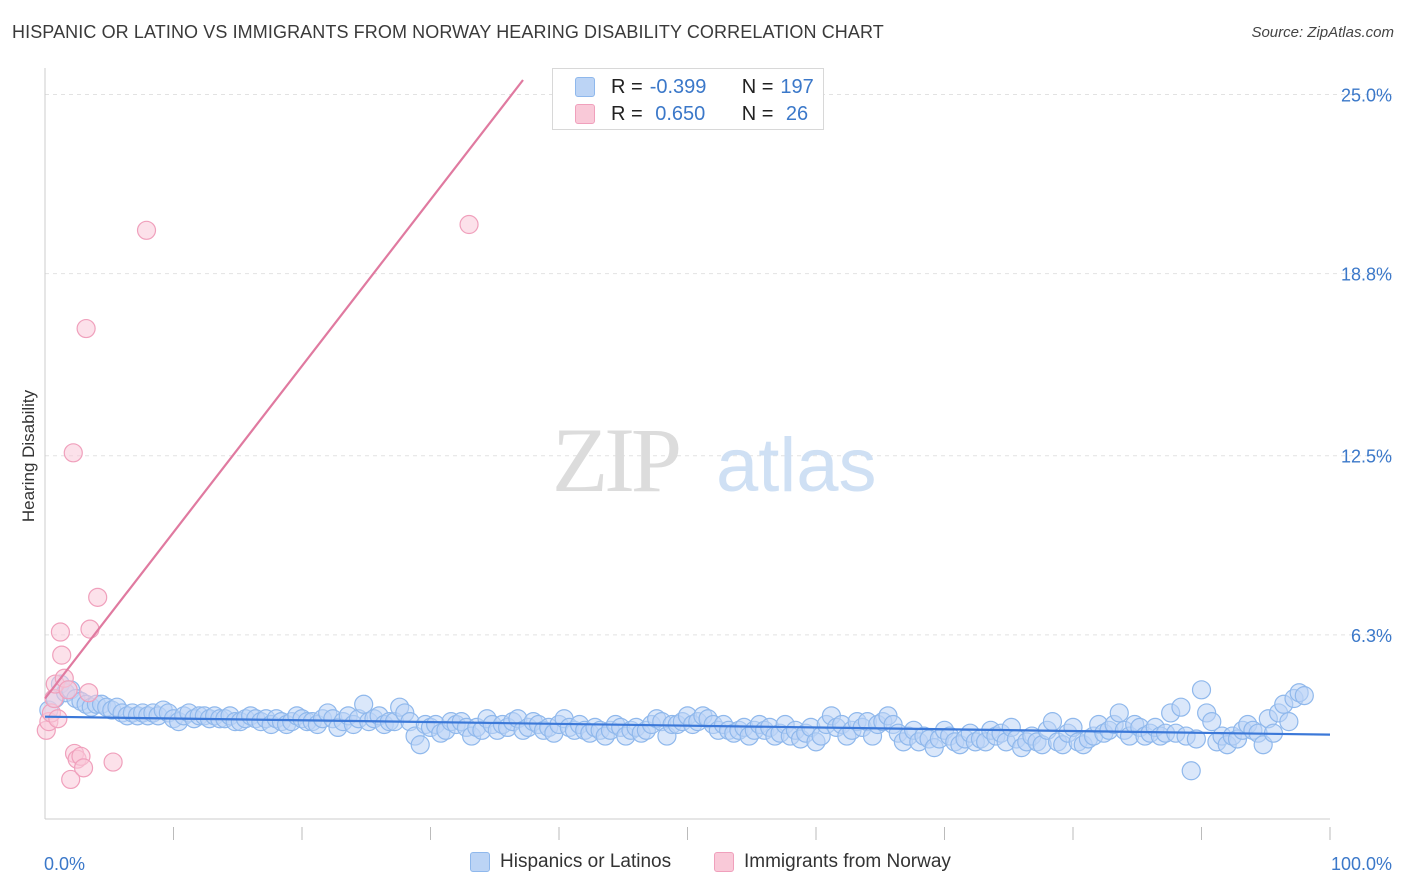 Image resolution: width=1406 pixels, height=892 pixels. What do you see at coordinates (757, 86) in the screenshot?
I see `n-label-hispanic: N =` at bounding box center [757, 86].